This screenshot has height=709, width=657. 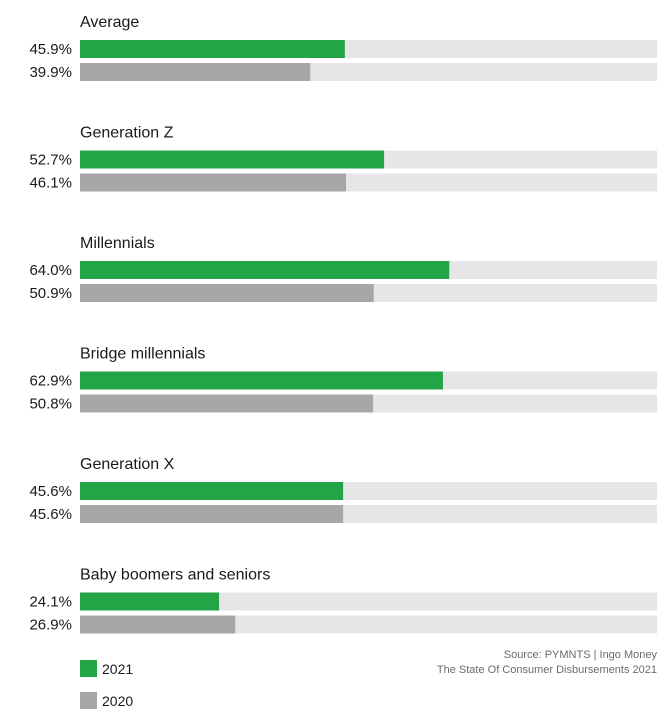 What do you see at coordinates (127, 464) in the screenshot?
I see `category-label: Generation X` at bounding box center [127, 464].